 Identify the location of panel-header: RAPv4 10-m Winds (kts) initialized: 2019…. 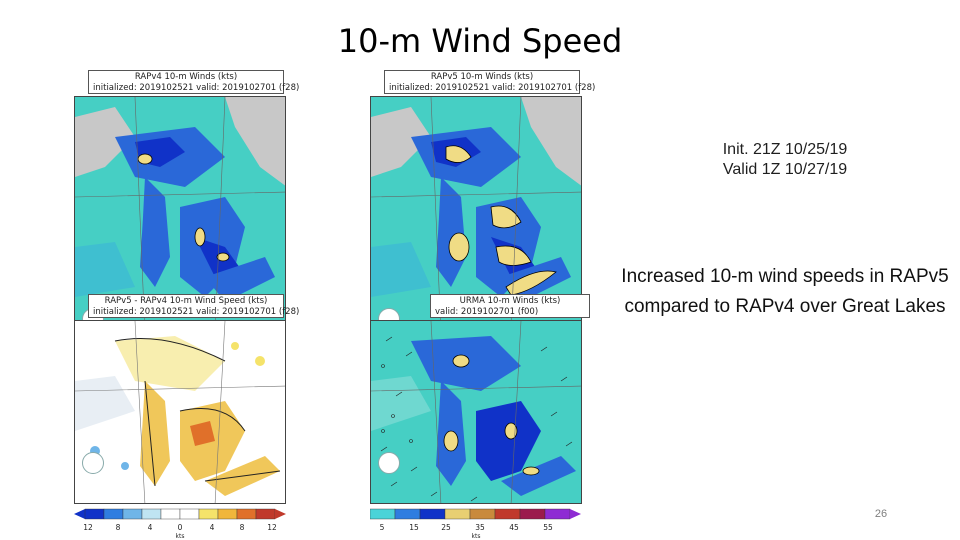
(186, 82).